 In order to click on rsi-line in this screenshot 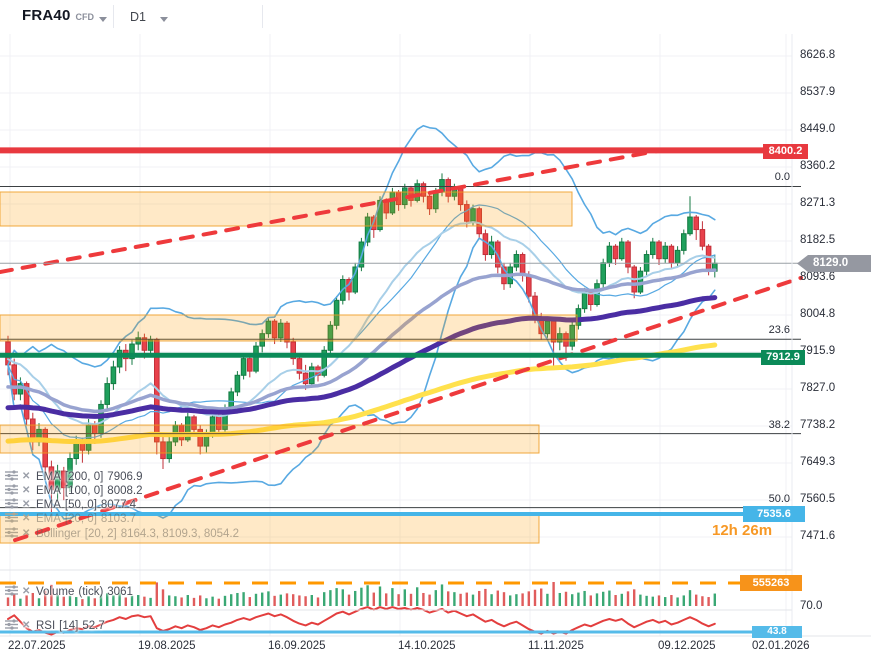, I will do `click(361, 621)`.